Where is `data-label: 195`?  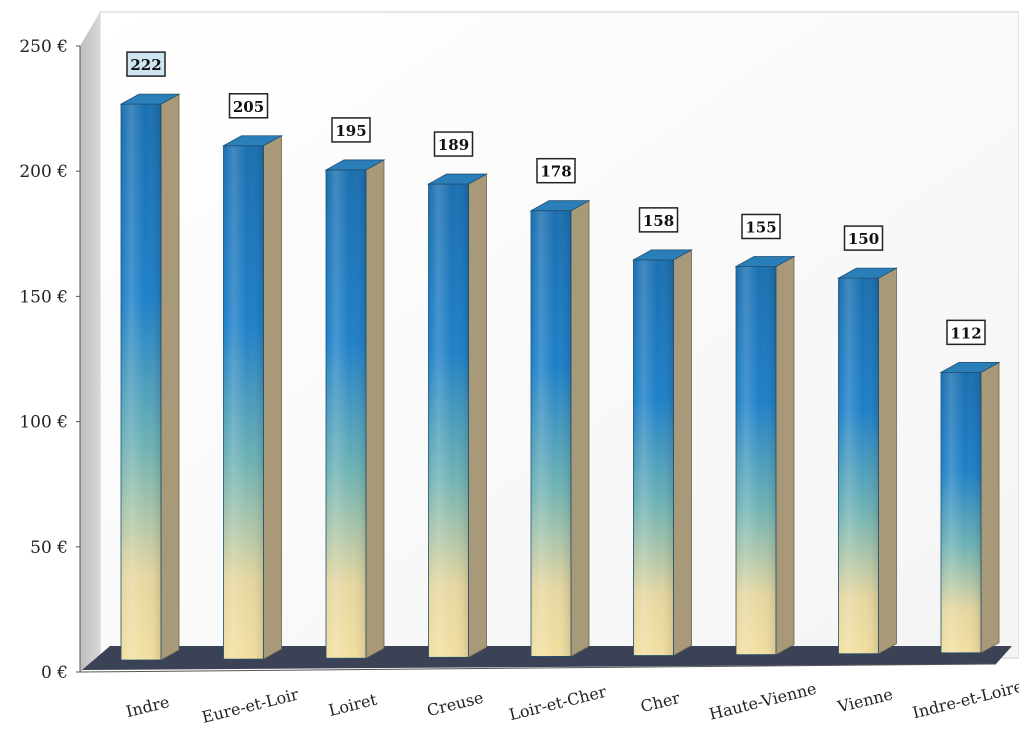 data-label: 195 is located at coordinates (351, 130).